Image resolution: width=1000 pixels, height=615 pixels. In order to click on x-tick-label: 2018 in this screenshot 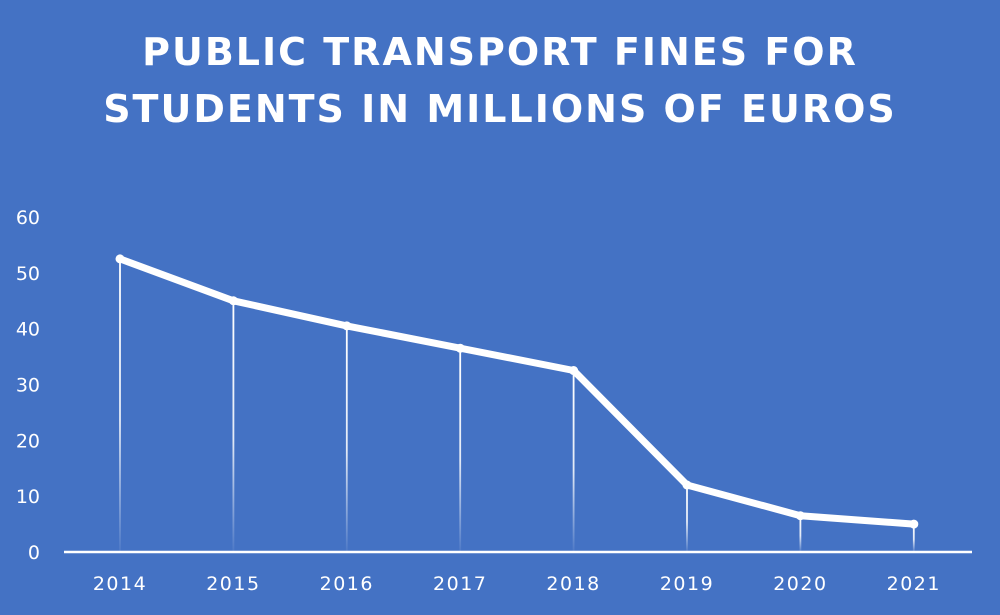, I will do `click(573, 584)`.